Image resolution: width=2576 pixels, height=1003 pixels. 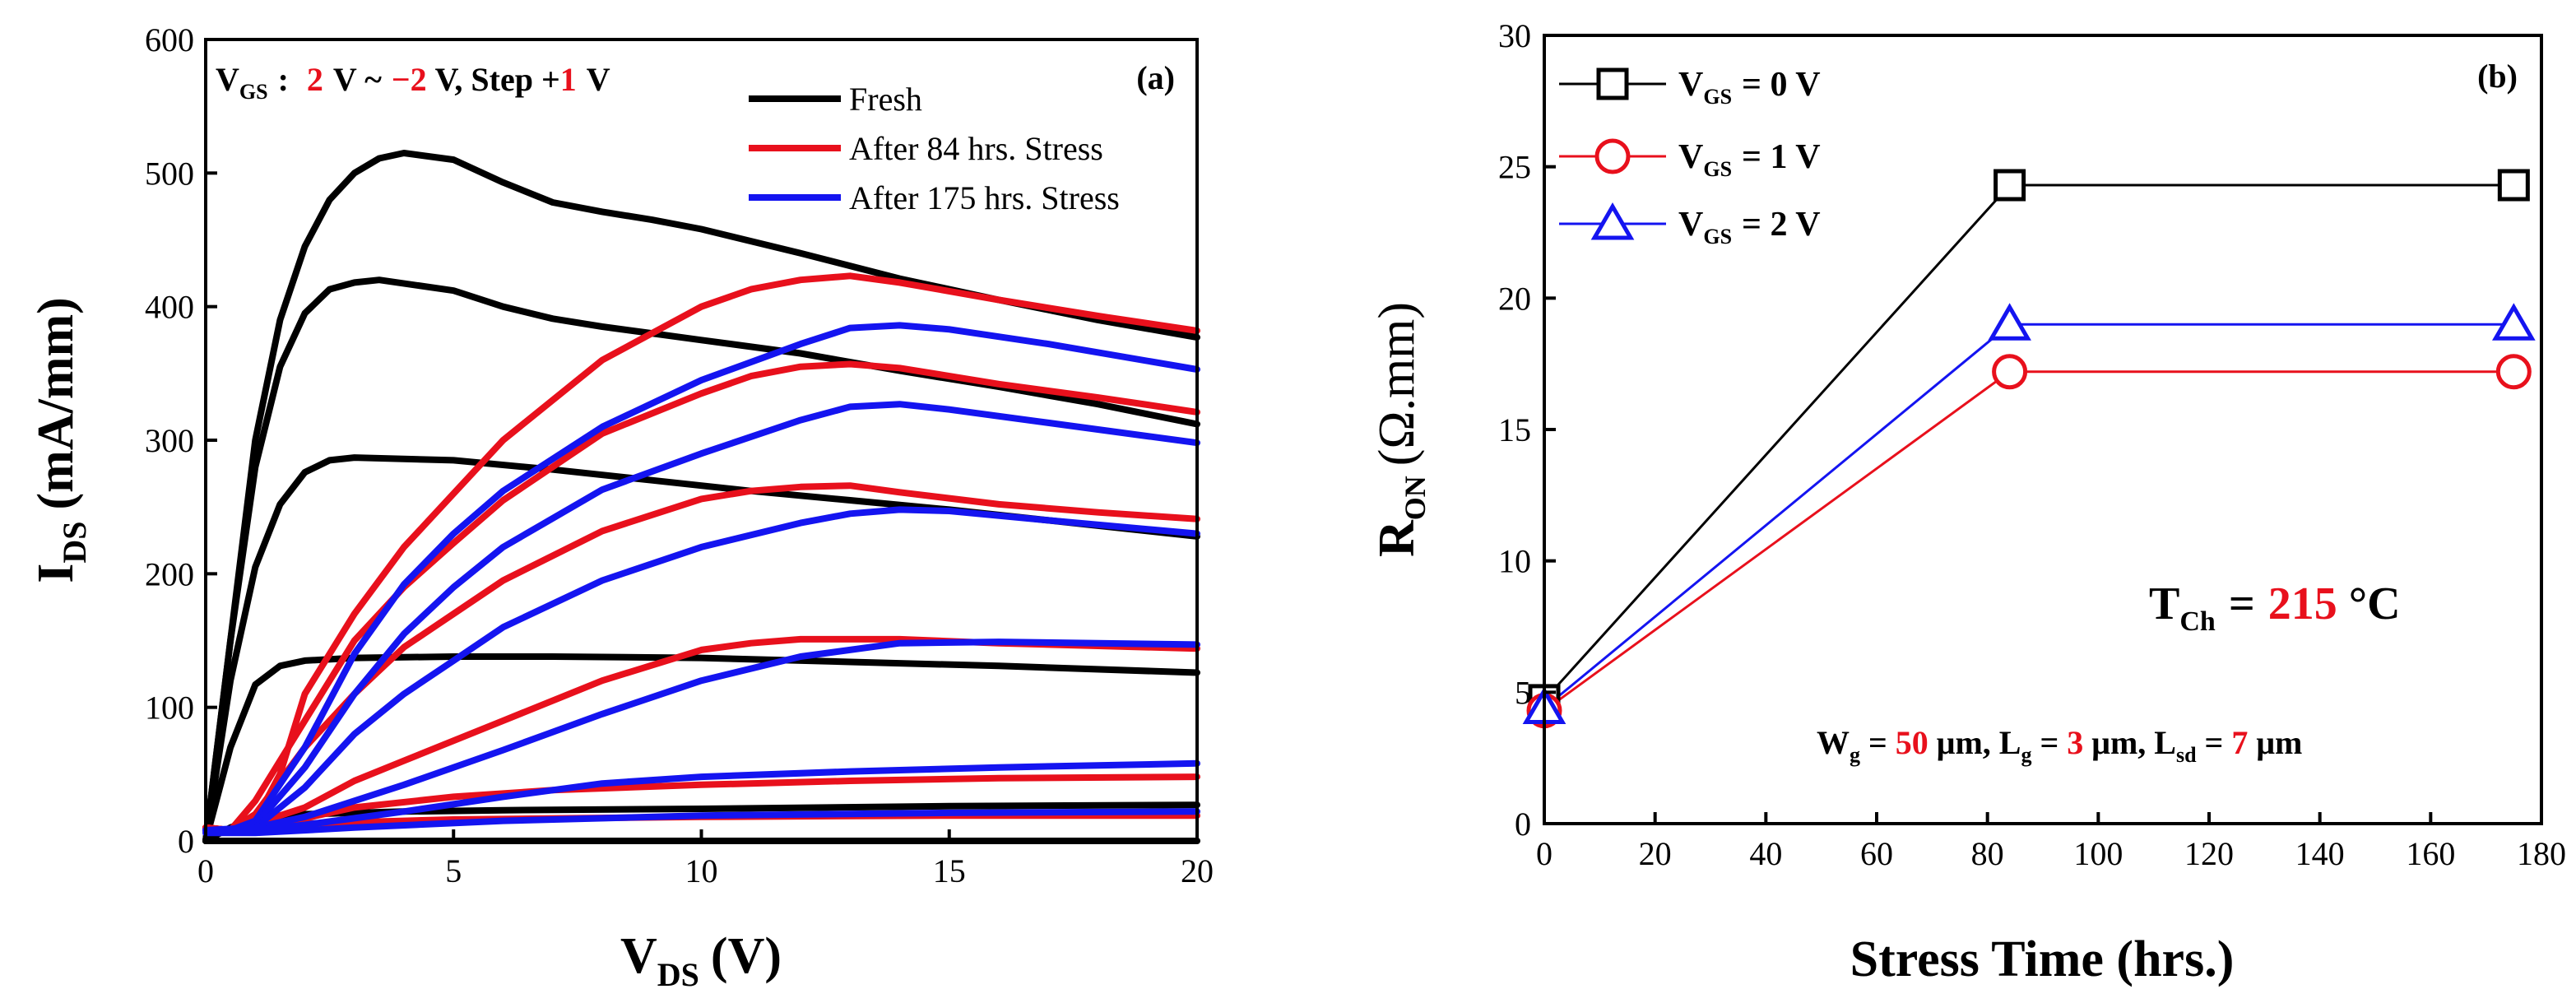 I want to click on legend-vgs0-v: V, so click(x=1690, y=85).